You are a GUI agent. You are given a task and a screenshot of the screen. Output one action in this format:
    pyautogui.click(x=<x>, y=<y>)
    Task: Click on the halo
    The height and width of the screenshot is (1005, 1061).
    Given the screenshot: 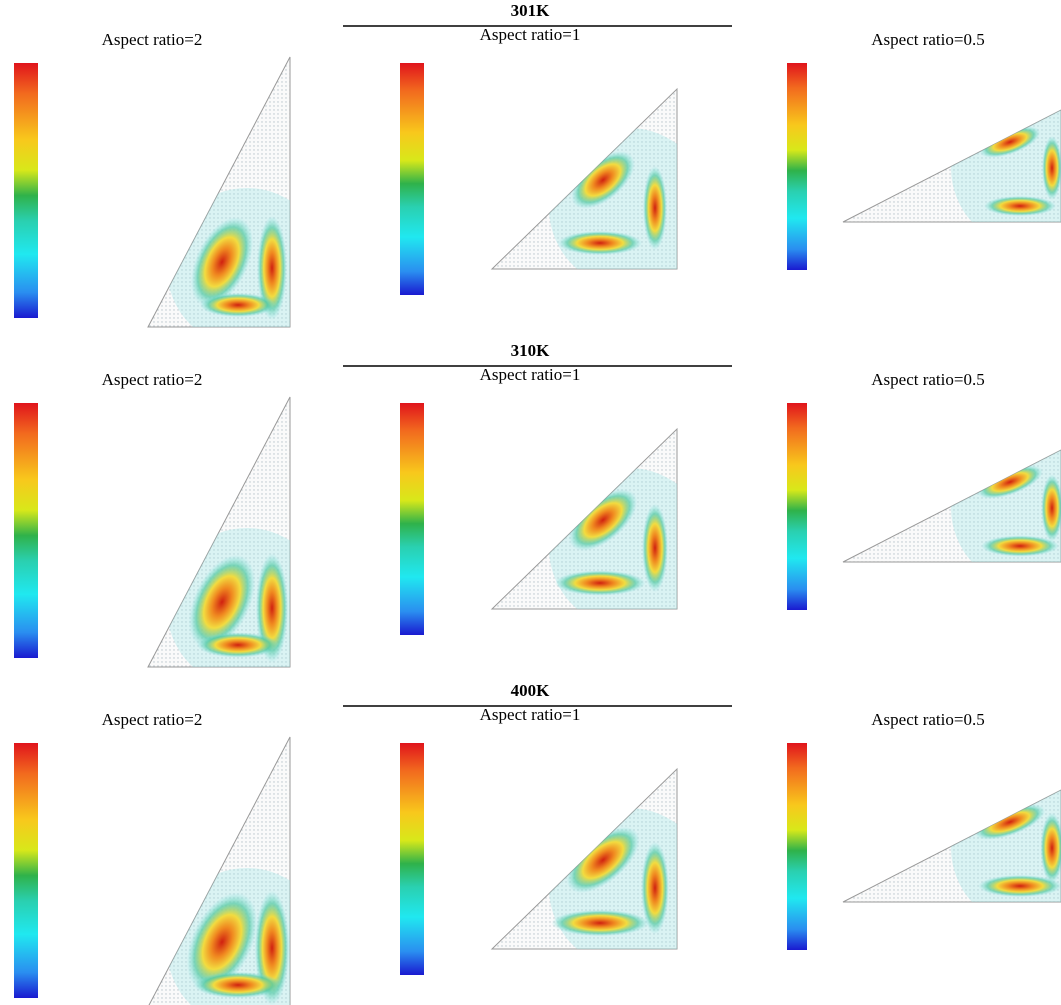 What is the action you would take?
    pyautogui.click(x=613, y=198)
    